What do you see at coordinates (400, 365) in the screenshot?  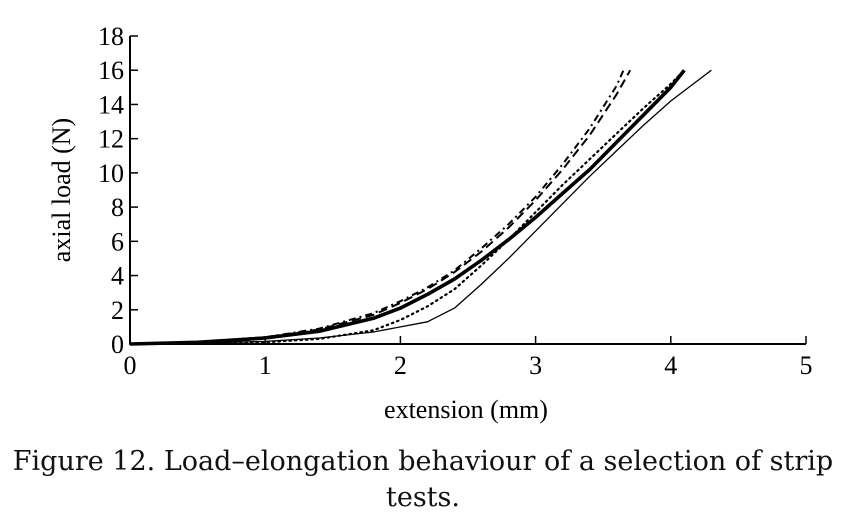 I see `x-tick-label: 2` at bounding box center [400, 365].